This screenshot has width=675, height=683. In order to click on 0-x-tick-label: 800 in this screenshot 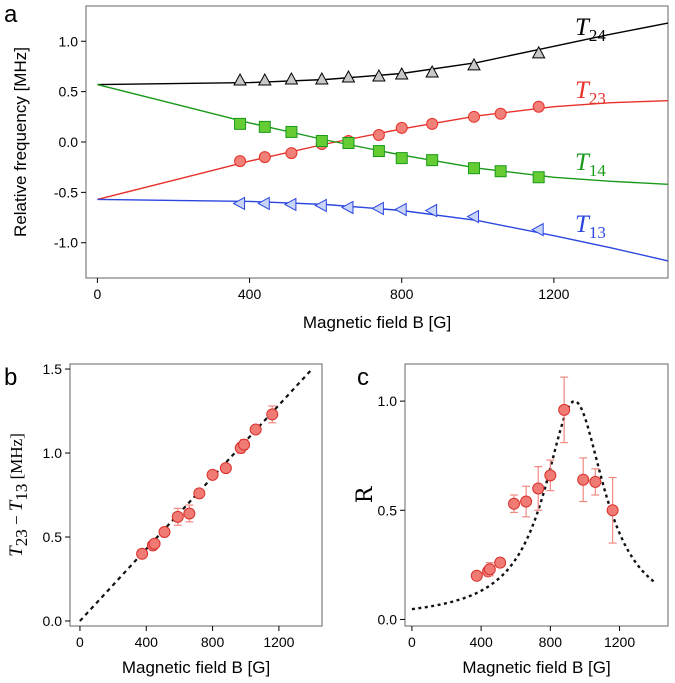, I will do `click(402, 294)`.